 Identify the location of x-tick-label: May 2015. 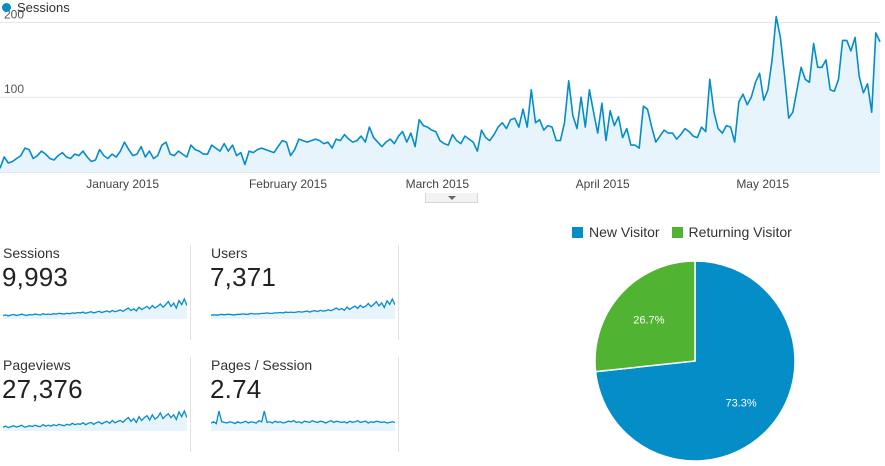
(762, 184).